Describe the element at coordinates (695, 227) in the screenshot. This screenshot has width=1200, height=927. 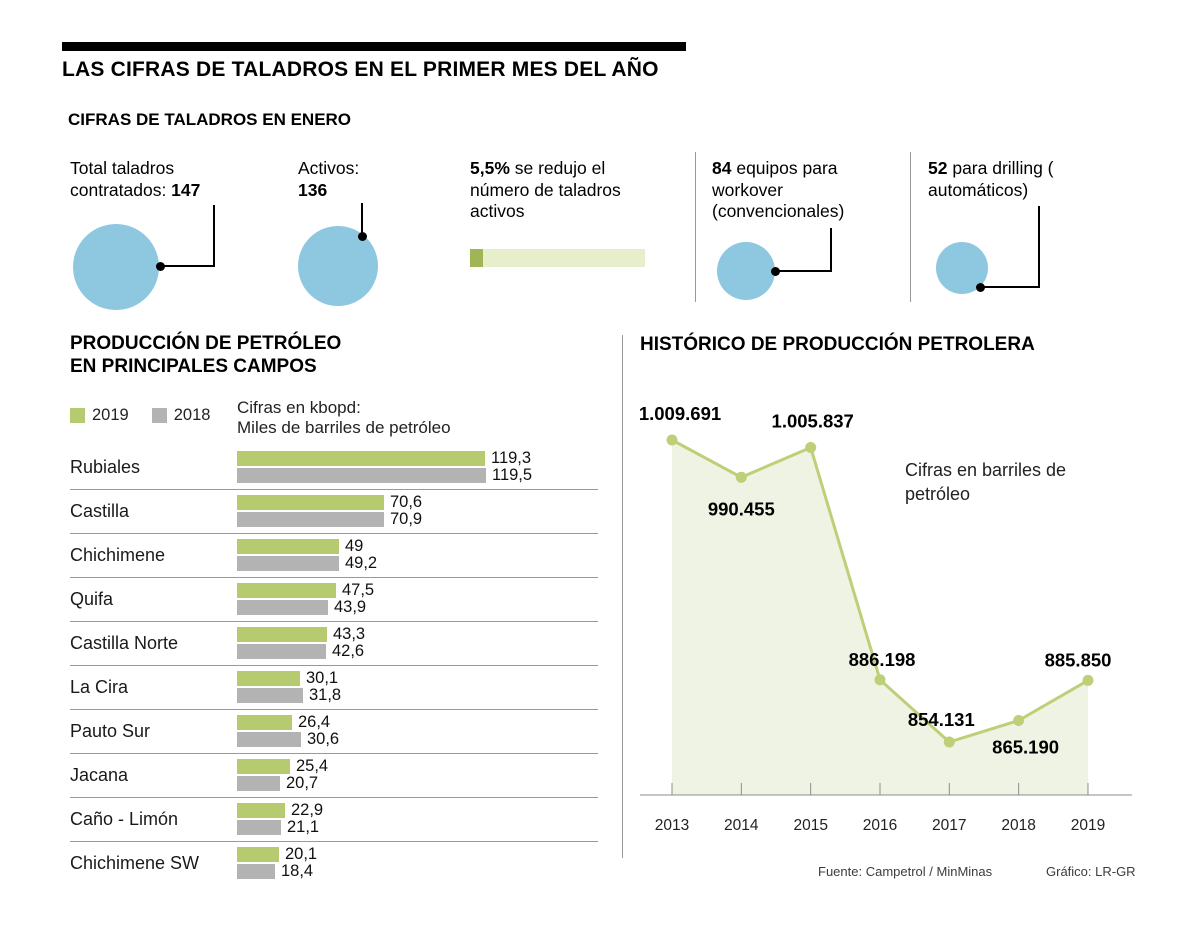
I see `stats-divider` at that location.